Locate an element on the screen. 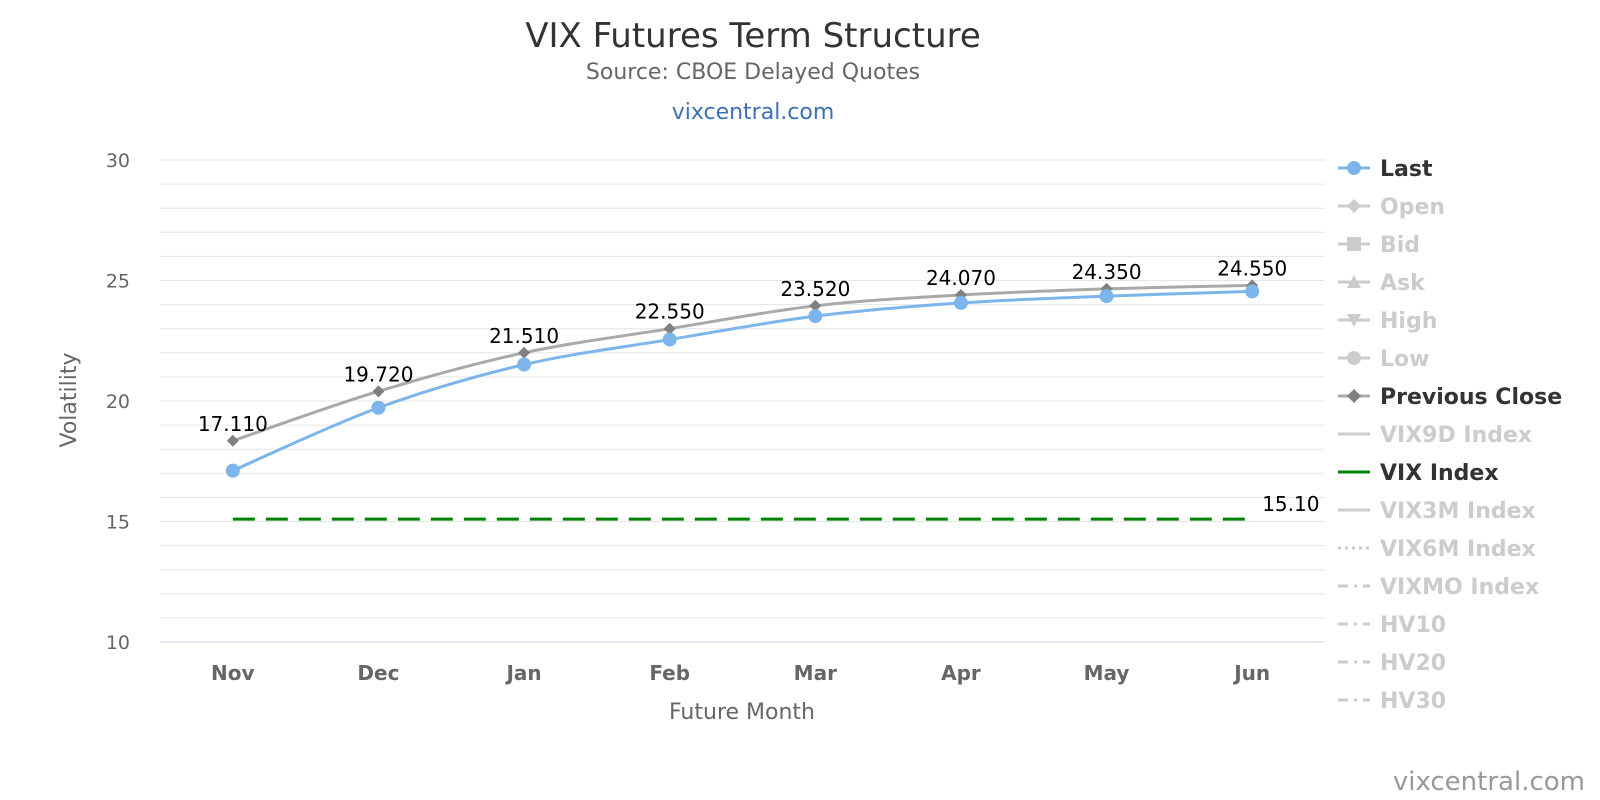 The width and height of the screenshot is (1600, 800). legend-item: Open is located at coordinates (1391, 207).